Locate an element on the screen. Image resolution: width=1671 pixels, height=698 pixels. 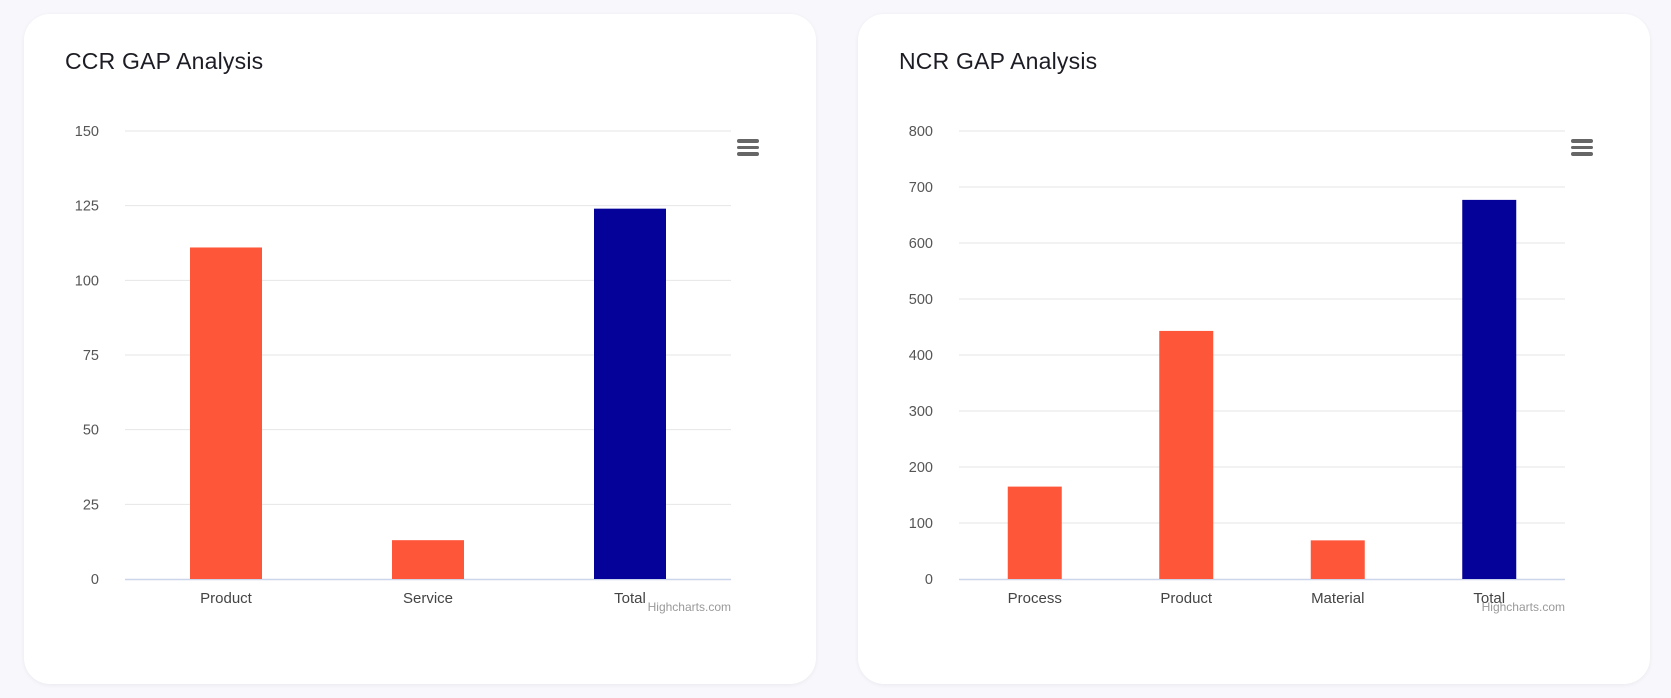
y-tick-label: 400 is located at coordinates (921, 356).